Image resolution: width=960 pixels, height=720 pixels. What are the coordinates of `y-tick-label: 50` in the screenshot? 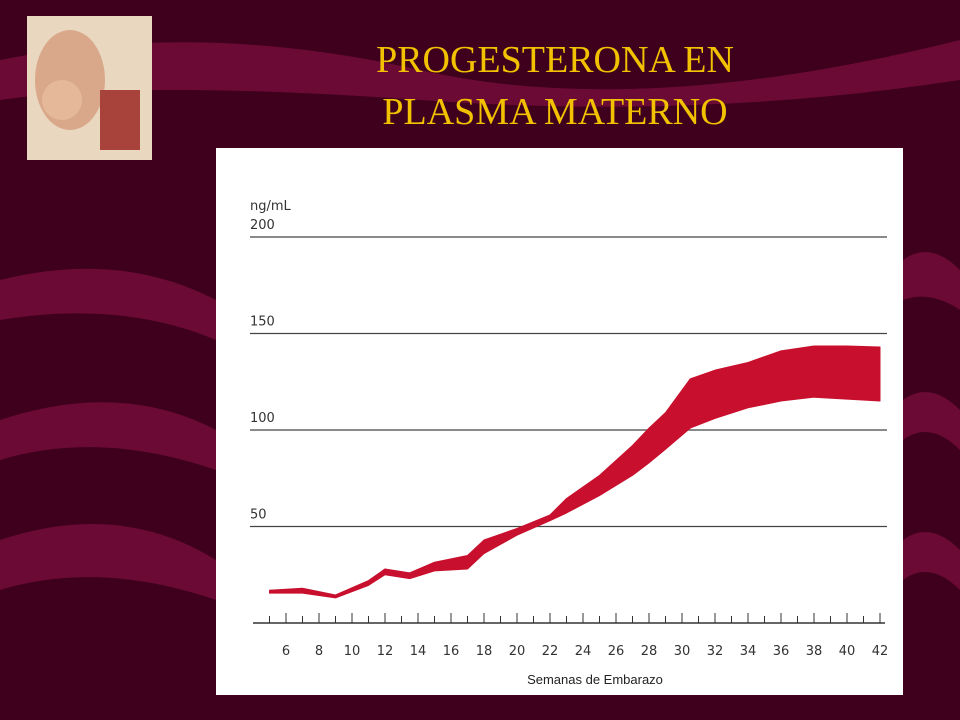 It's located at (258, 515).